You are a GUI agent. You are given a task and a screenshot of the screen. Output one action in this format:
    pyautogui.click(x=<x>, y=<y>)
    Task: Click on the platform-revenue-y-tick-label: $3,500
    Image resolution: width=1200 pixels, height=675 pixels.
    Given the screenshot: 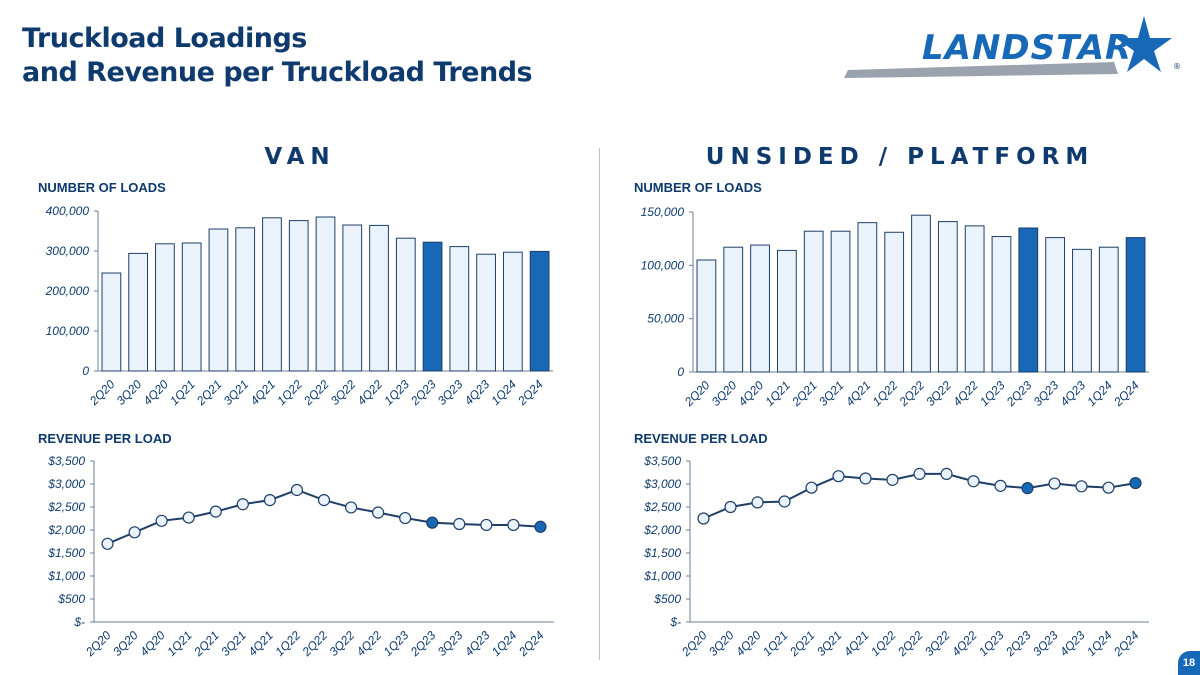 What is the action you would take?
    pyautogui.click(x=662, y=461)
    